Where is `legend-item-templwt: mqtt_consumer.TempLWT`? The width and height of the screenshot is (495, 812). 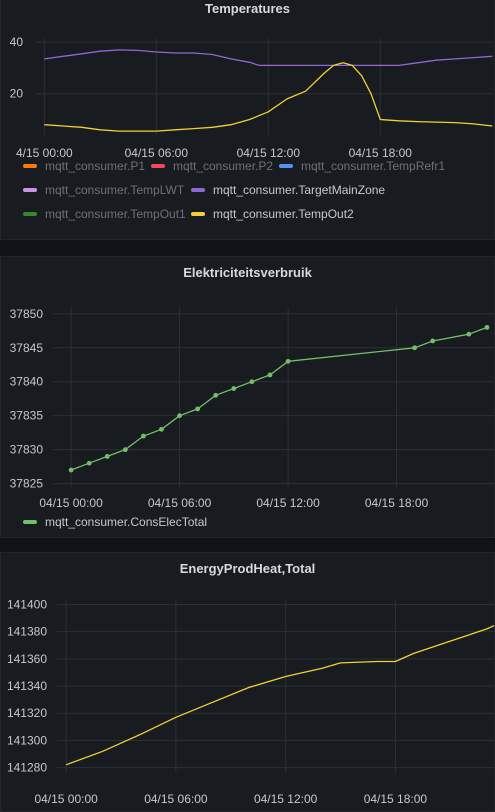 legend-item-templwt: mqtt_consumer.TempLWT is located at coordinates (103, 190).